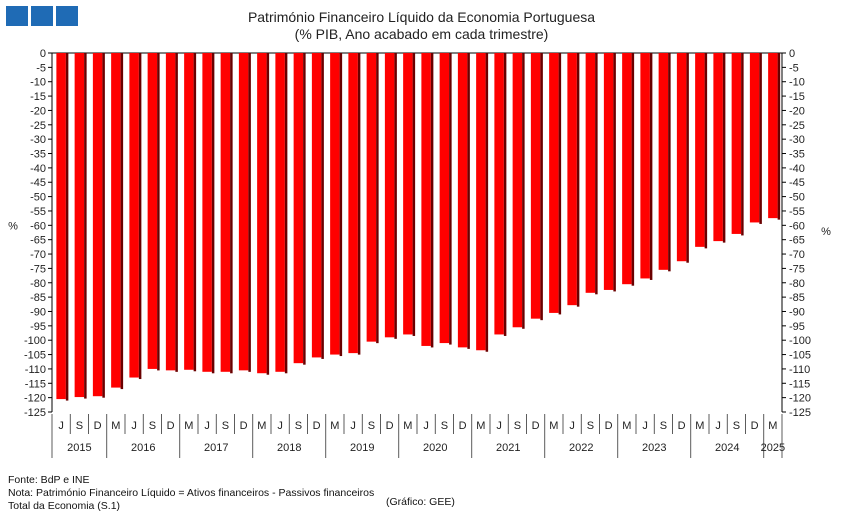  What do you see at coordinates (362, 448) in the screenshot?
I see `x-year-label: 2019` at bounding box center [362, 448].